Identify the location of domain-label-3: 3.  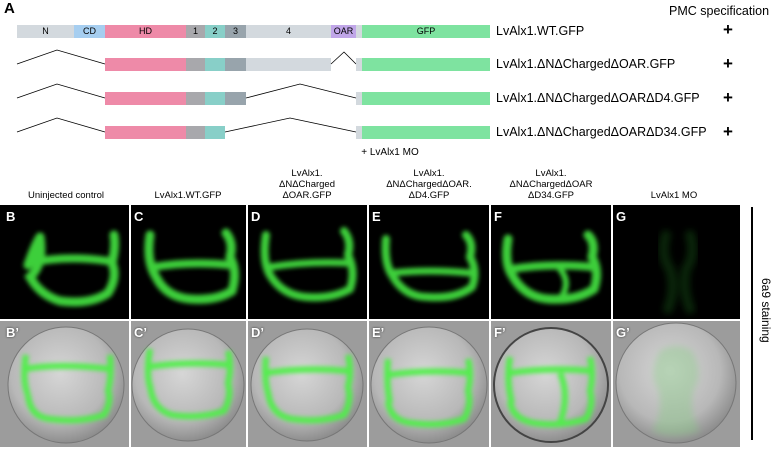
(235, 31).